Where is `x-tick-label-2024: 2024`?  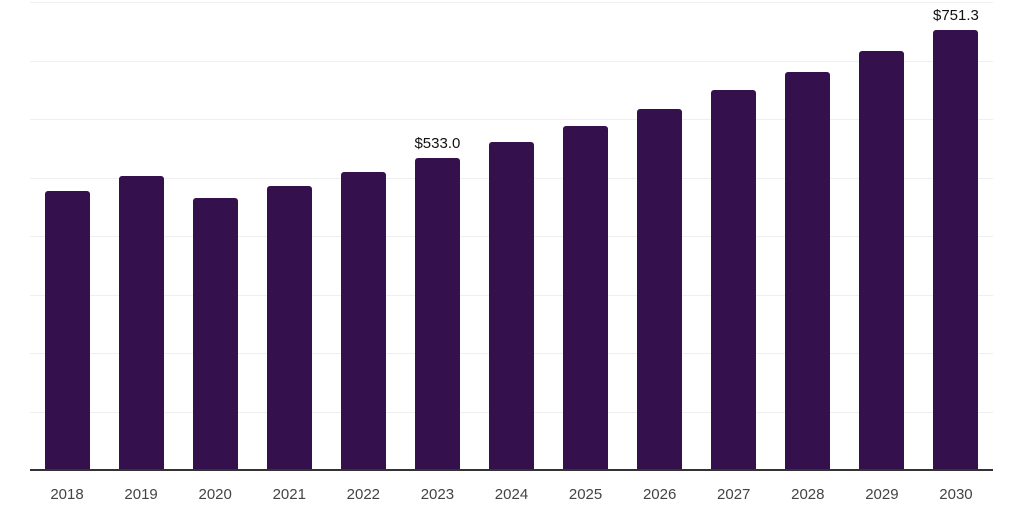 x-tick-label-2024: 2024 is located at coordinates (511, 494).